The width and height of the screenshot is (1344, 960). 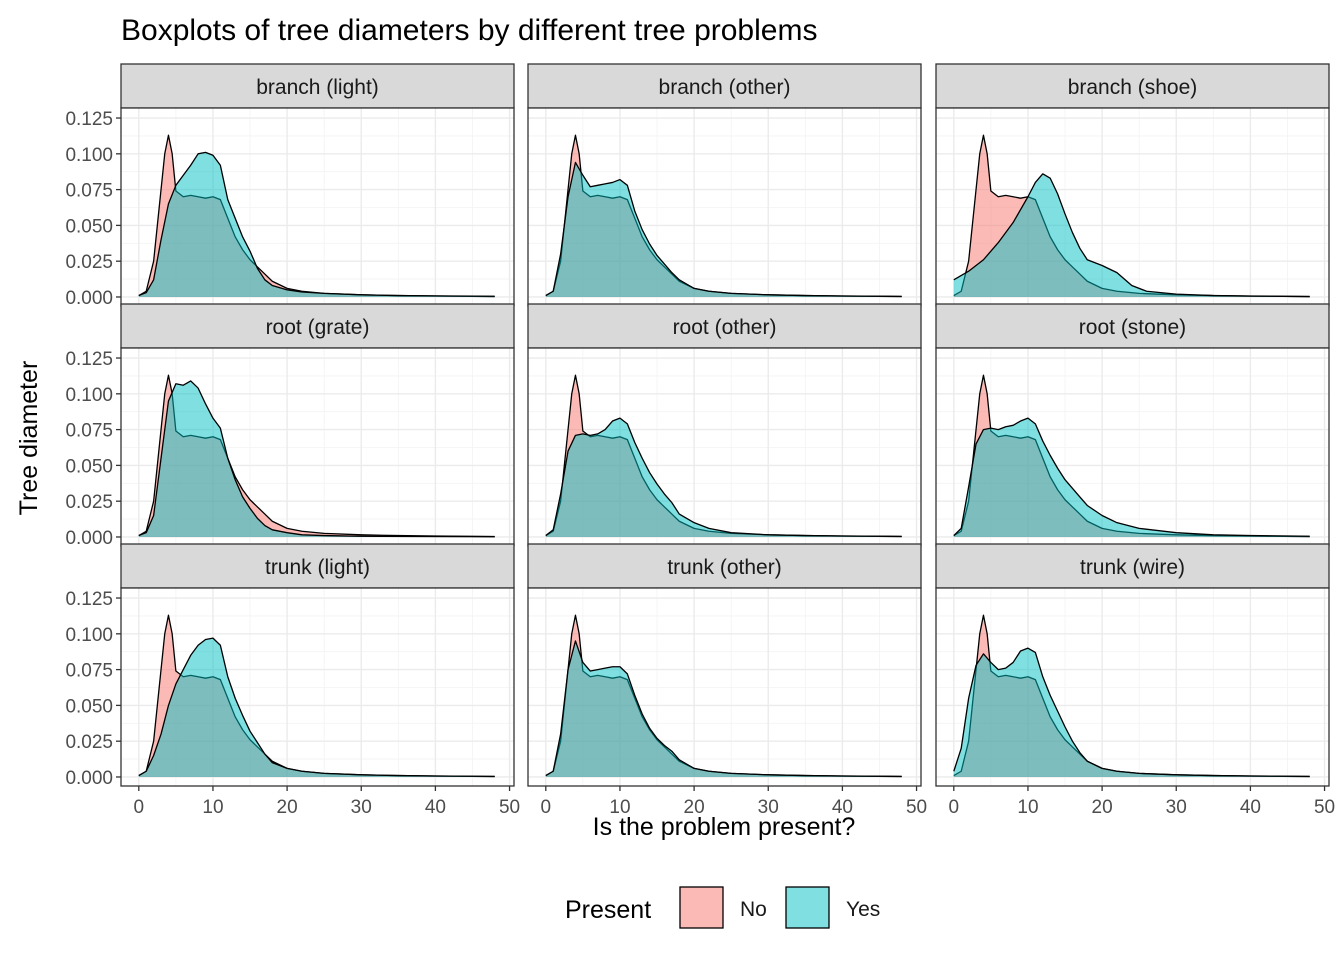 I want to click on facet-strip-label: branch (shoe), so click(x=1133, y=87).